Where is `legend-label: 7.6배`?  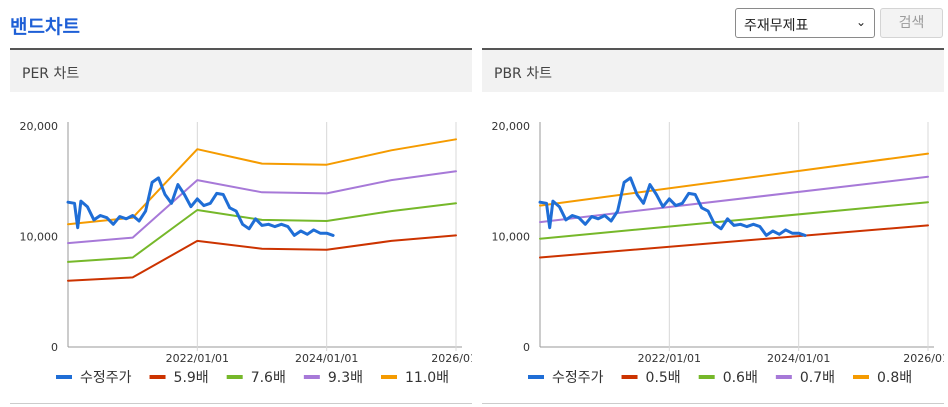 legend-label: 7.6배 is located at coordinates (268, 378).